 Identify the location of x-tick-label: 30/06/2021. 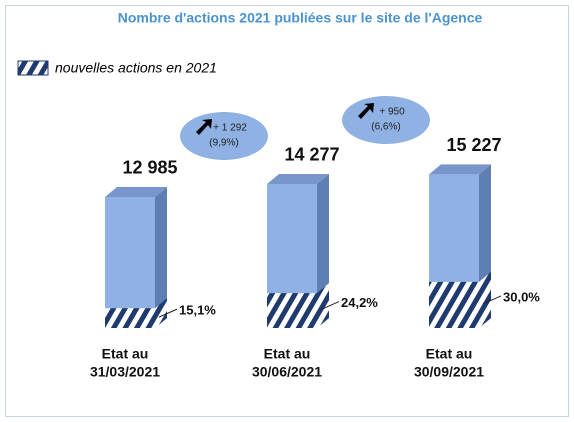
(287, 372).